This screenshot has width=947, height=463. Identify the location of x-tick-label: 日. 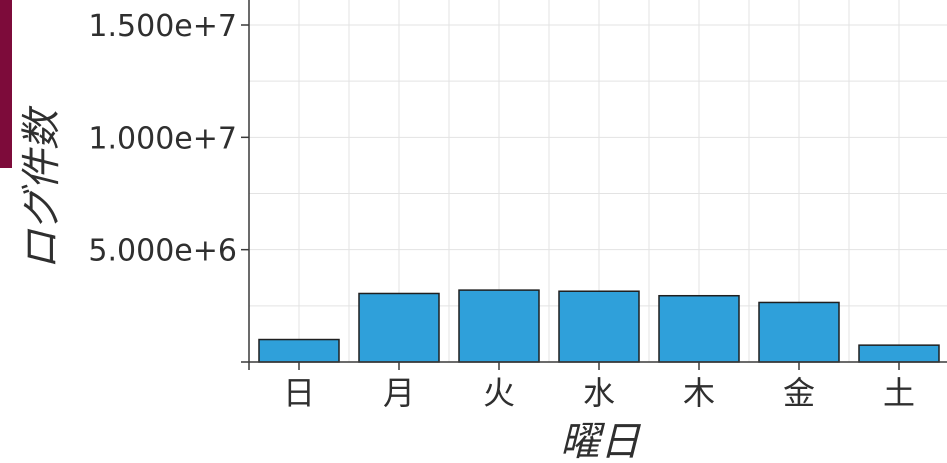
(299, 393).